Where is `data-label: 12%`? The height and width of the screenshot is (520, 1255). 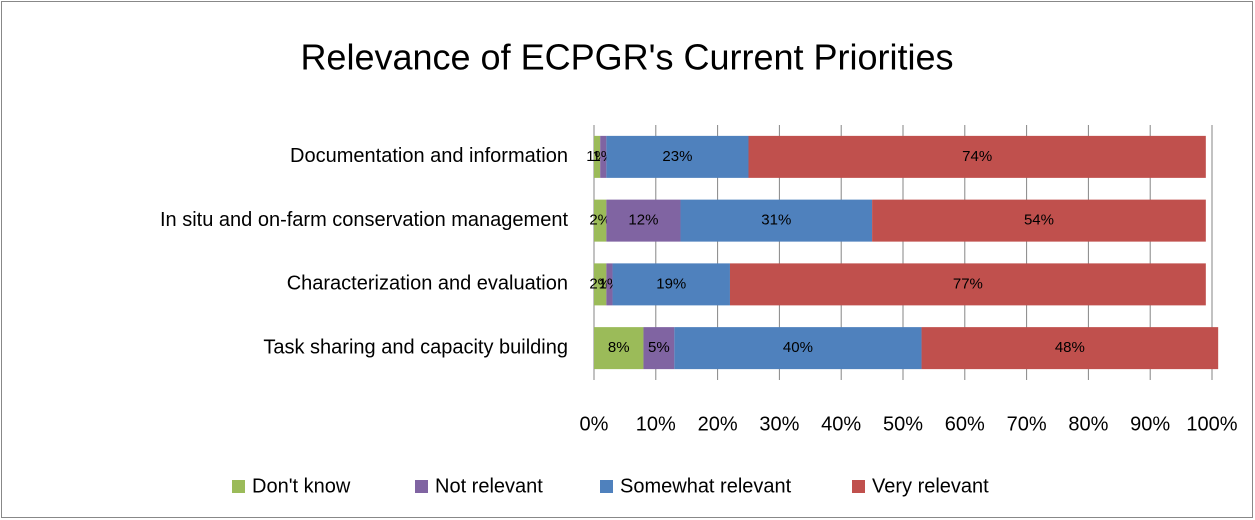
data-label: 12% is located at coordinates (643, 220).